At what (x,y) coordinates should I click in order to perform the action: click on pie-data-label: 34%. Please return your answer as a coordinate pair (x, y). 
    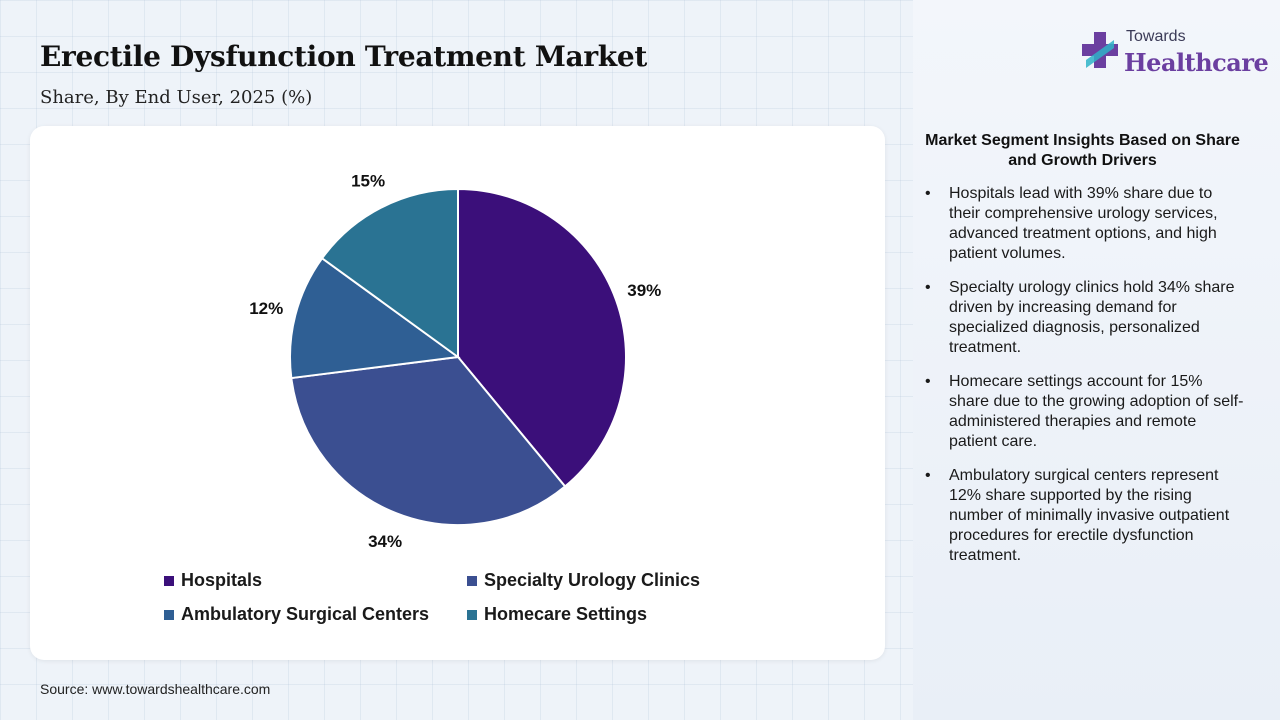
    Looking at the image, I should click on (385, 541).